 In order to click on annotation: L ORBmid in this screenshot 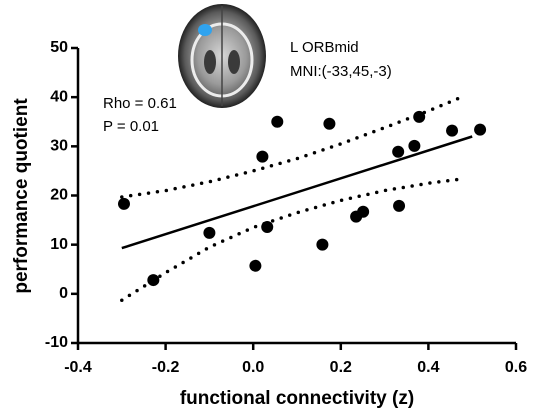, I will do `click(324, 47)`.